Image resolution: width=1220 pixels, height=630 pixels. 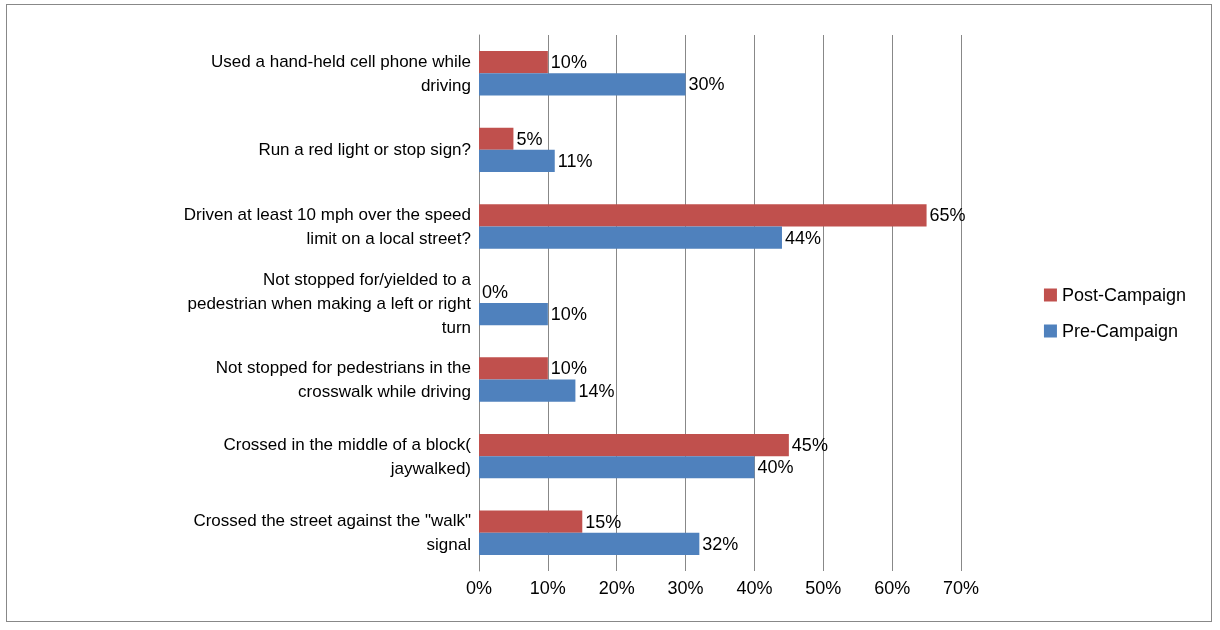 What do you see at coordinates (892, 588) in the screenshot?
I see `x-tick-label: 60%` at bounding box center [892, 588].